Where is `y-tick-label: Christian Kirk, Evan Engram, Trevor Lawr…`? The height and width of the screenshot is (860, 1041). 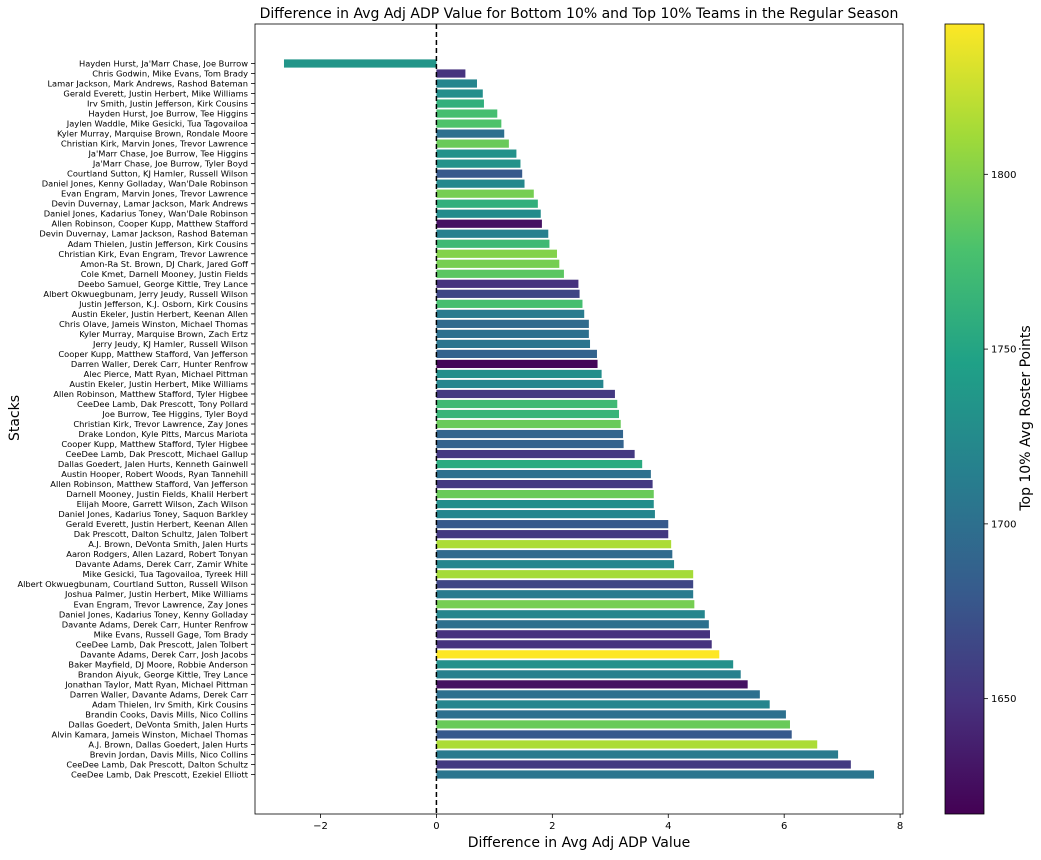
y-tick-label: Christian Kirk, Evan Engram, Trevor Lawr… is located at coordinates (153, 254).